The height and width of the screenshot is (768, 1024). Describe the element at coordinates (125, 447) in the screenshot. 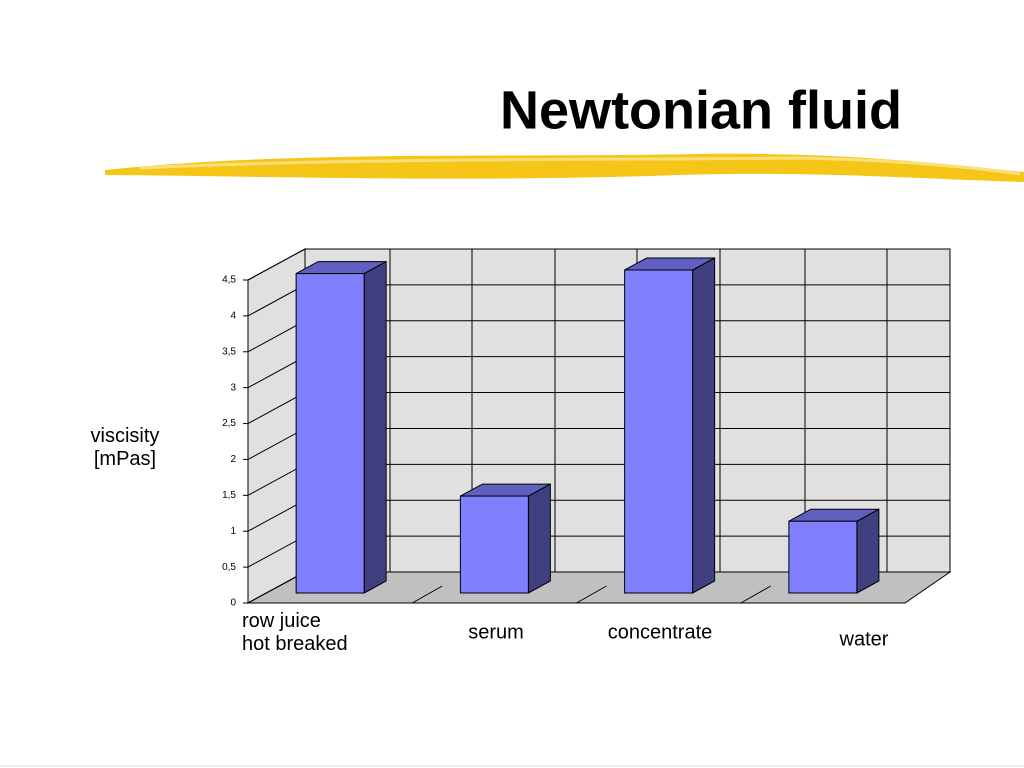

I see `y-axis-label: viscisity [mPas]` at that location.